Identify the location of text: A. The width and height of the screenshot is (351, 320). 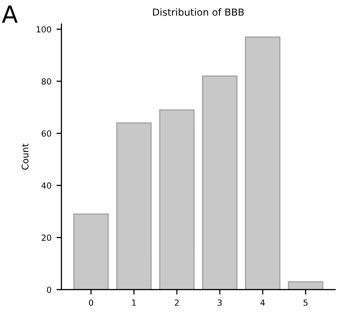
(10, 14).